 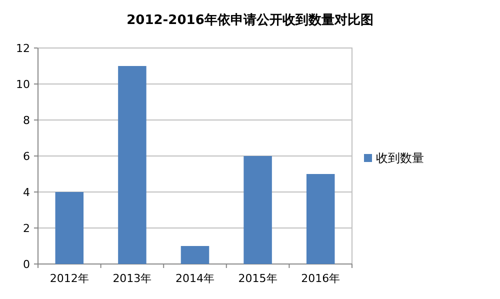 I want to click on y-tick-label: 0, so click(x=26, y=264).